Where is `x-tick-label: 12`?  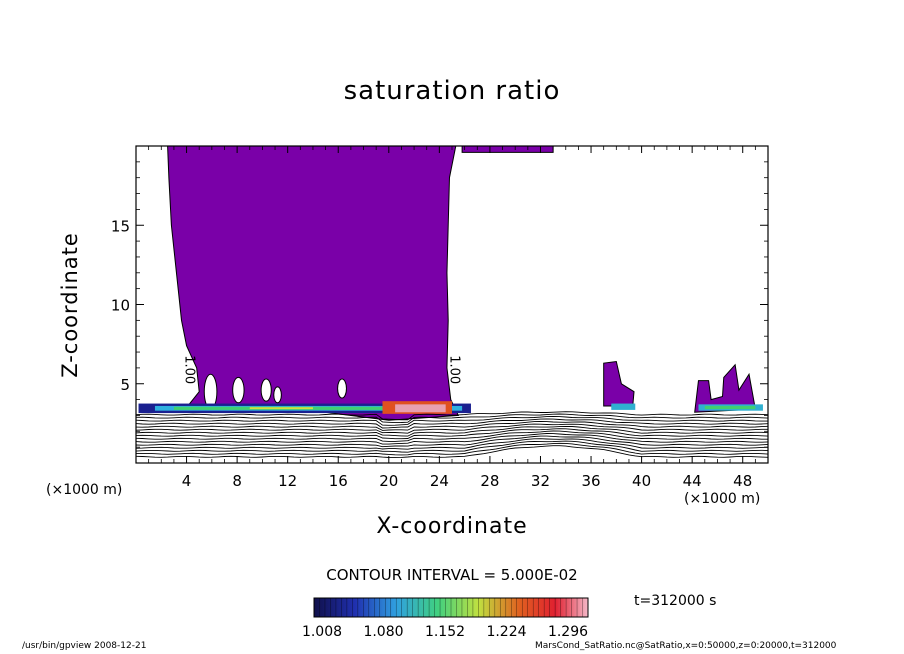
x-tick-label: 12 is located at coordinates (287, 481).